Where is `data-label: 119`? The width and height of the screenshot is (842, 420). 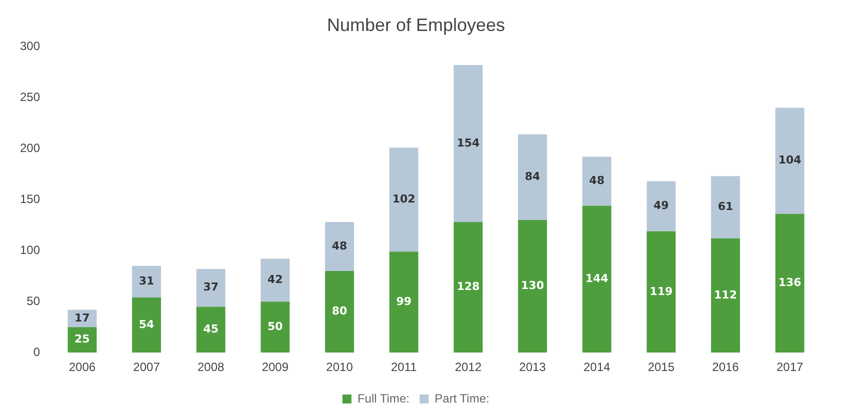 data-label: 119 is located at coordinates (661, 291).